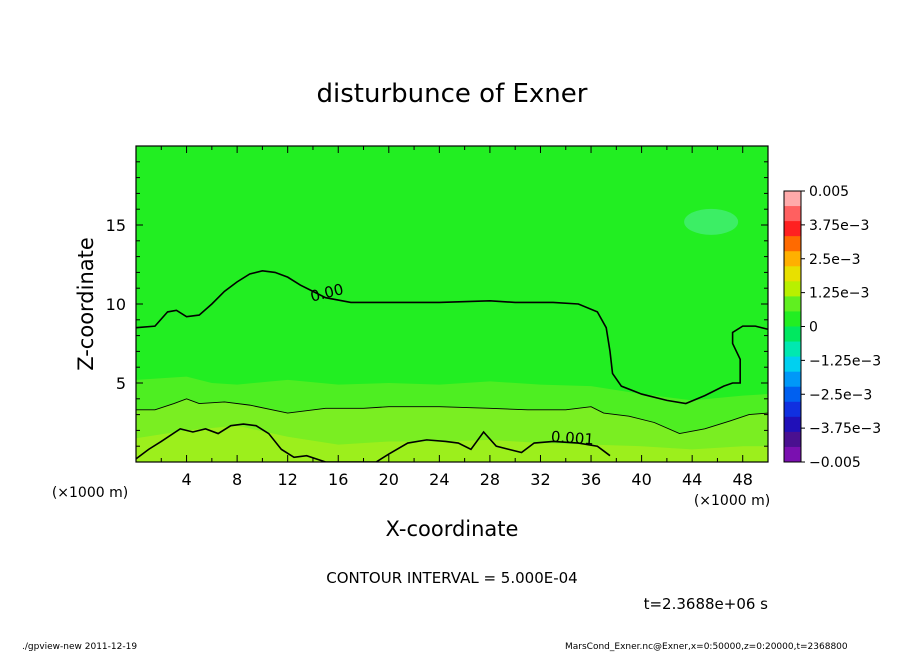  Describe the element at coordinates (732, 501) in the screenshot. I see `x-unit-label: (×1000 m)` at that location.